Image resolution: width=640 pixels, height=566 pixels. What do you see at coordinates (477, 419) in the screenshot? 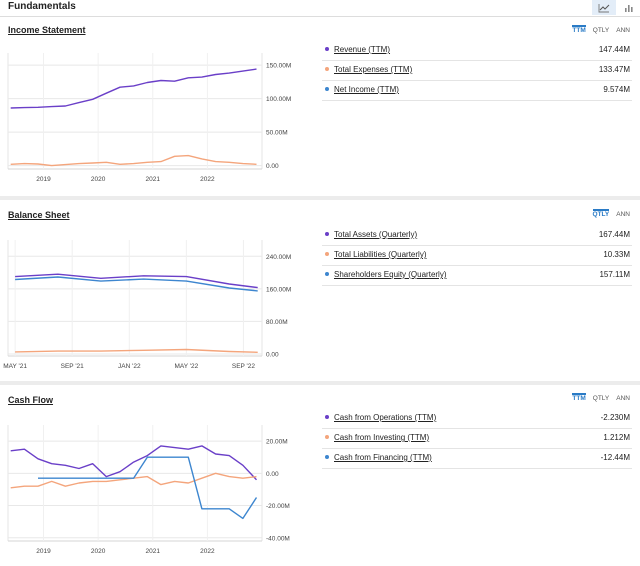
I see `legend-row-cash-from-operations: Cash from Operations (TTM) -2.230M` at bounding box center [477, 419].